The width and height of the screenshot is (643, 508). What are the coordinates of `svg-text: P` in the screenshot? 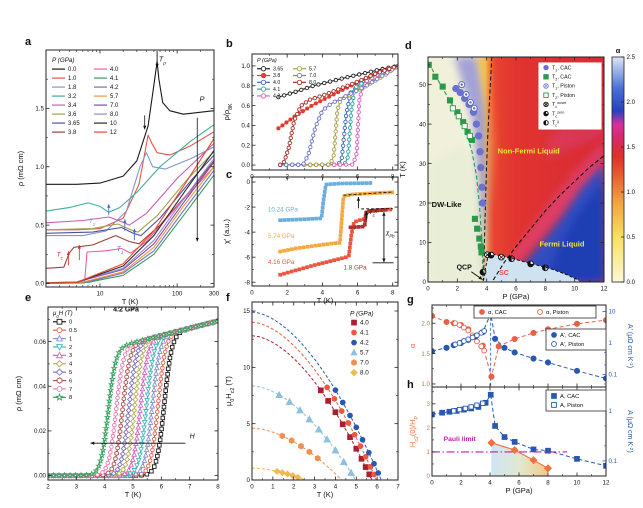 It's located at (202, 98).